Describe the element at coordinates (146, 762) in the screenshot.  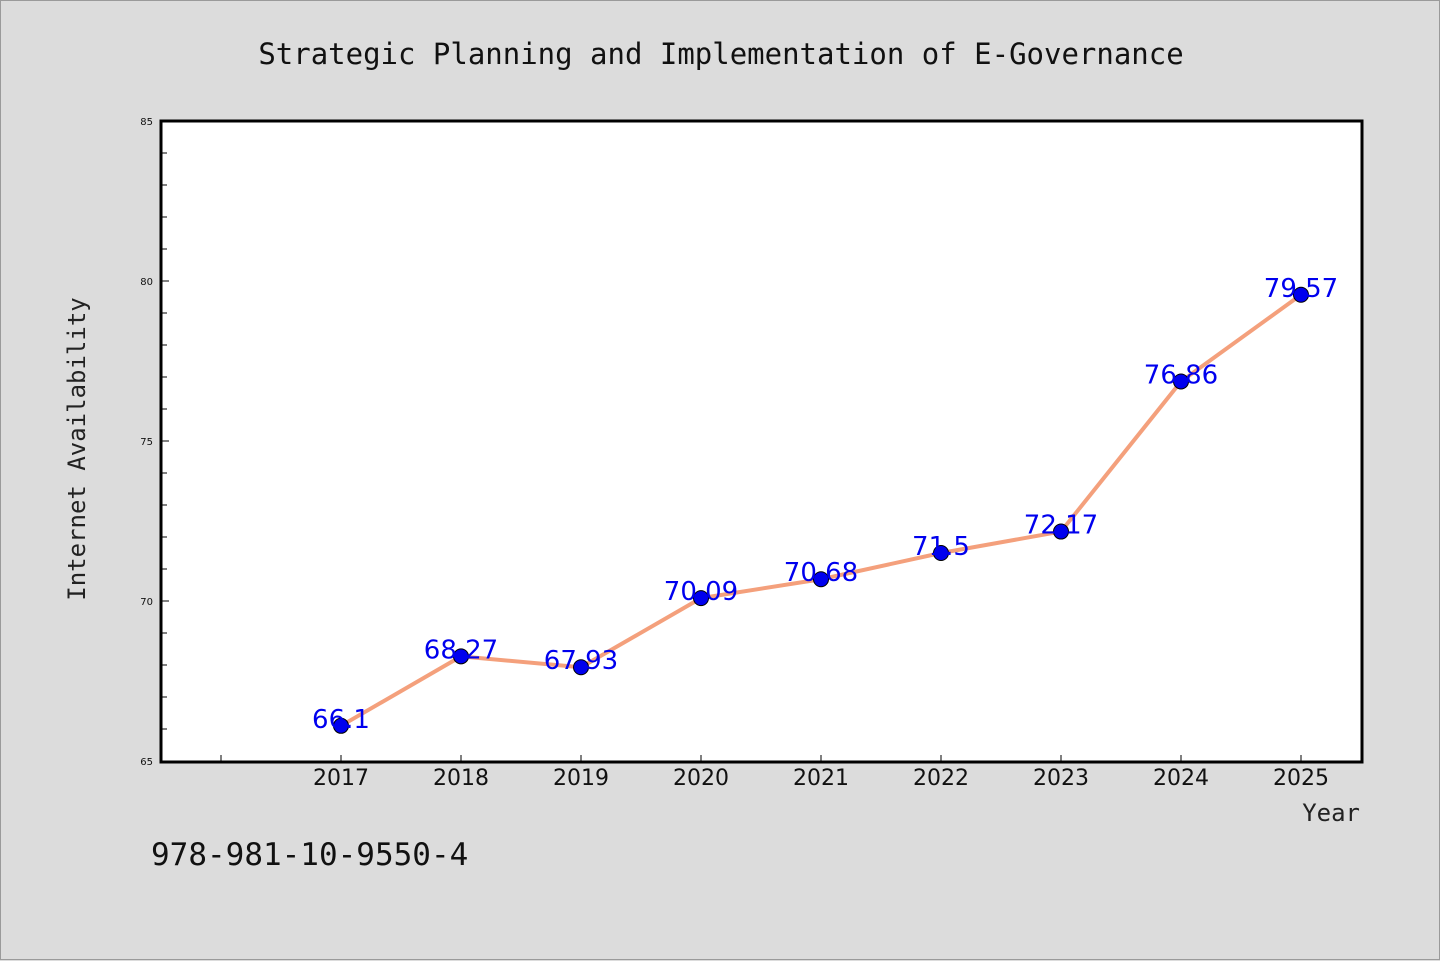
I see `y-tick-label: 65` at that location.